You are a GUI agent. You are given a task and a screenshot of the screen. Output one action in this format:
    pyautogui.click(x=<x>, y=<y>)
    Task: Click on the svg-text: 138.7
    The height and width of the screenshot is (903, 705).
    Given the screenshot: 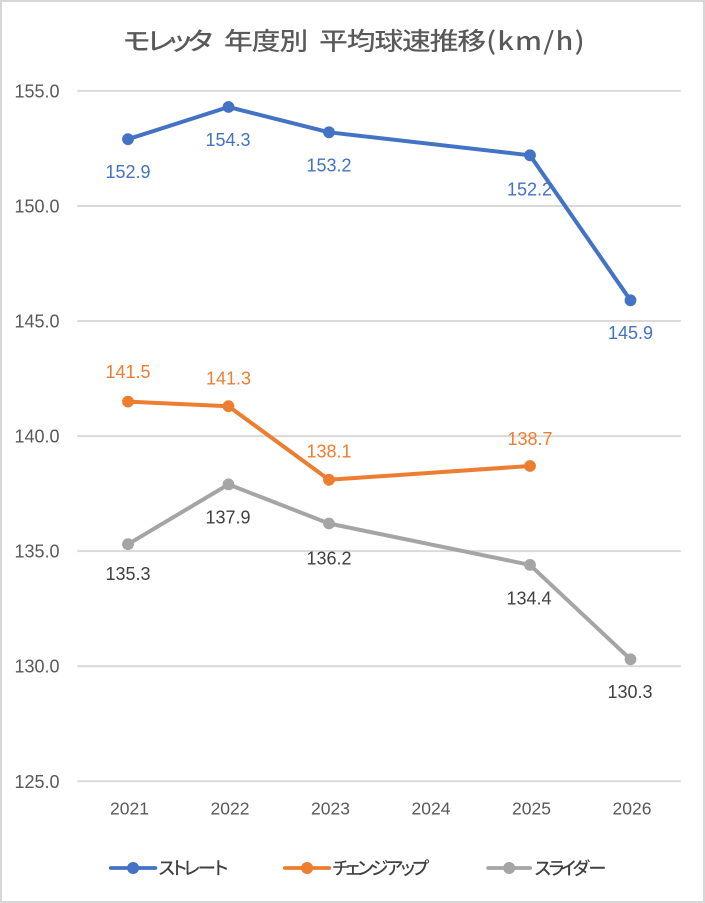 What is the action you would take?
    pyautogui.click(x=529, y=439)
    